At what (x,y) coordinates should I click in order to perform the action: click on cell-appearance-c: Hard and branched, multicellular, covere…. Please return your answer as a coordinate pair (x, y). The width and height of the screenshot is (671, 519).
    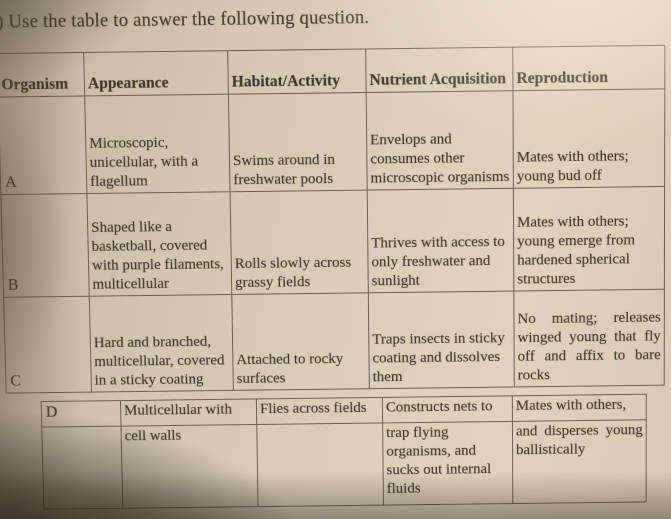
    Looking at the image, I should click on (161, 343).